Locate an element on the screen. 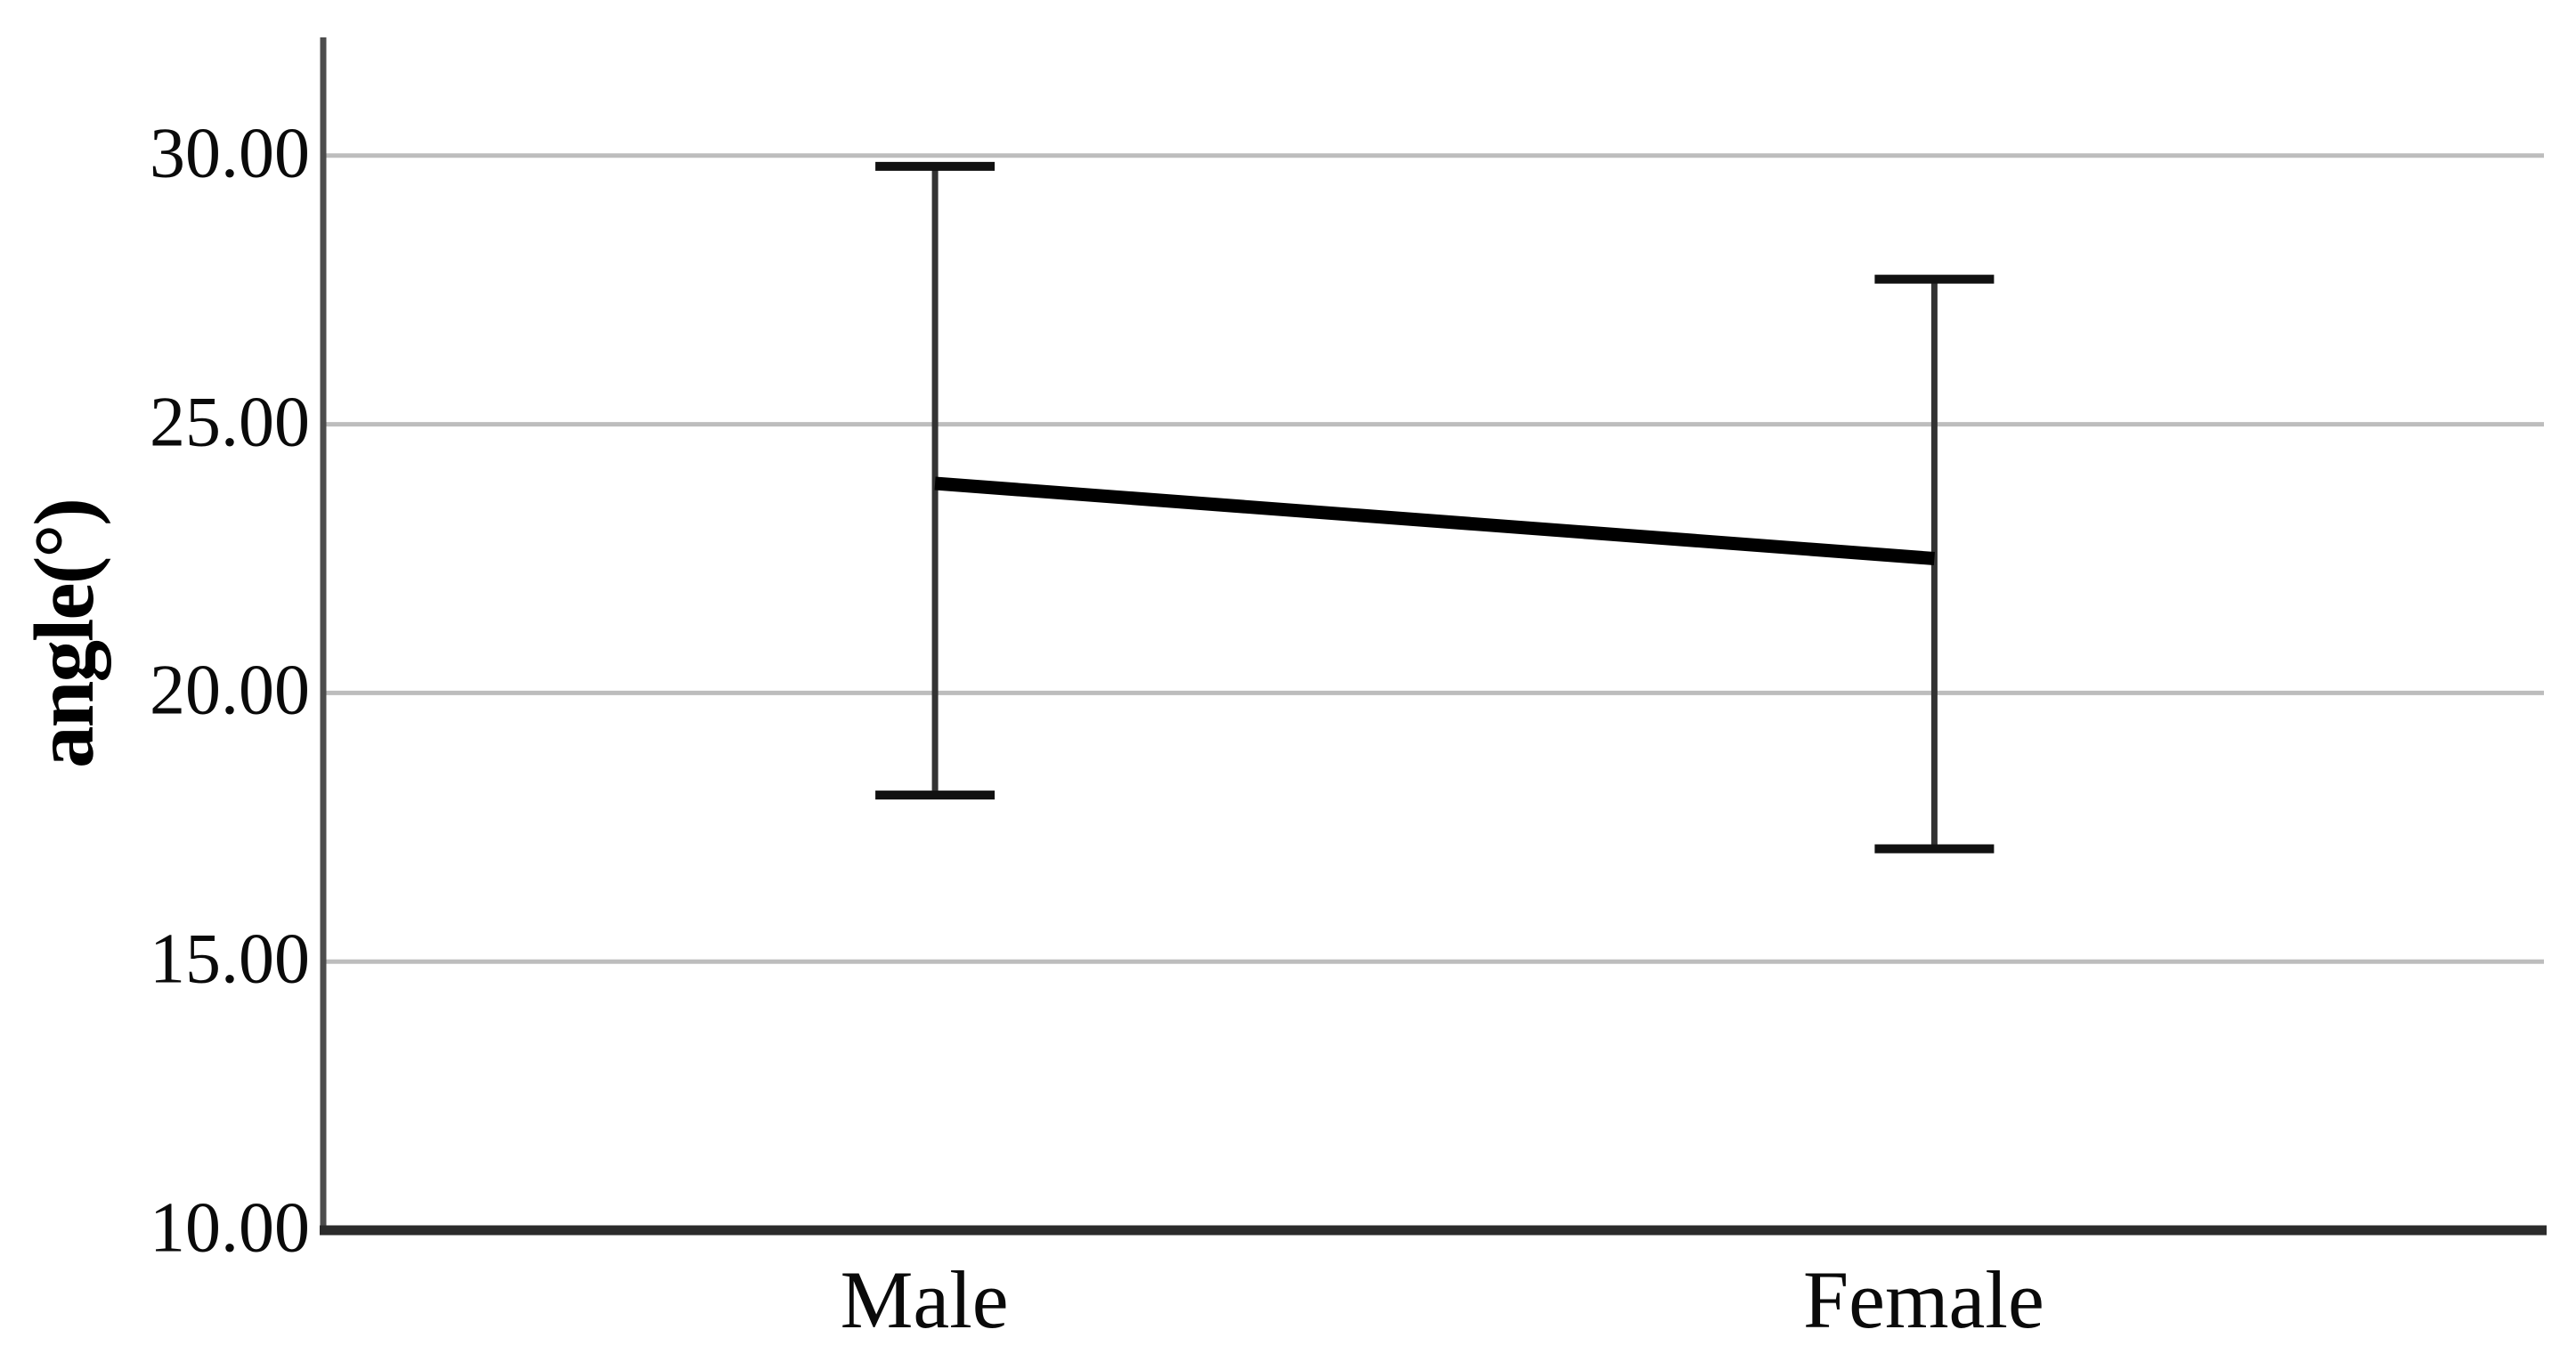  y-tick-label: 10.00 is located at coordinates (230, 1228).